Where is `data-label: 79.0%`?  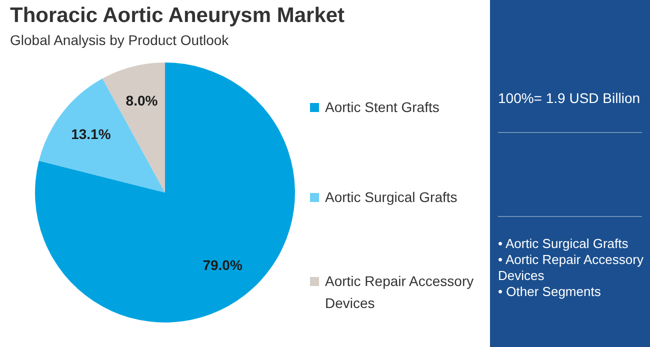
data-label: 79.0% is located at coordinates (222, 265).